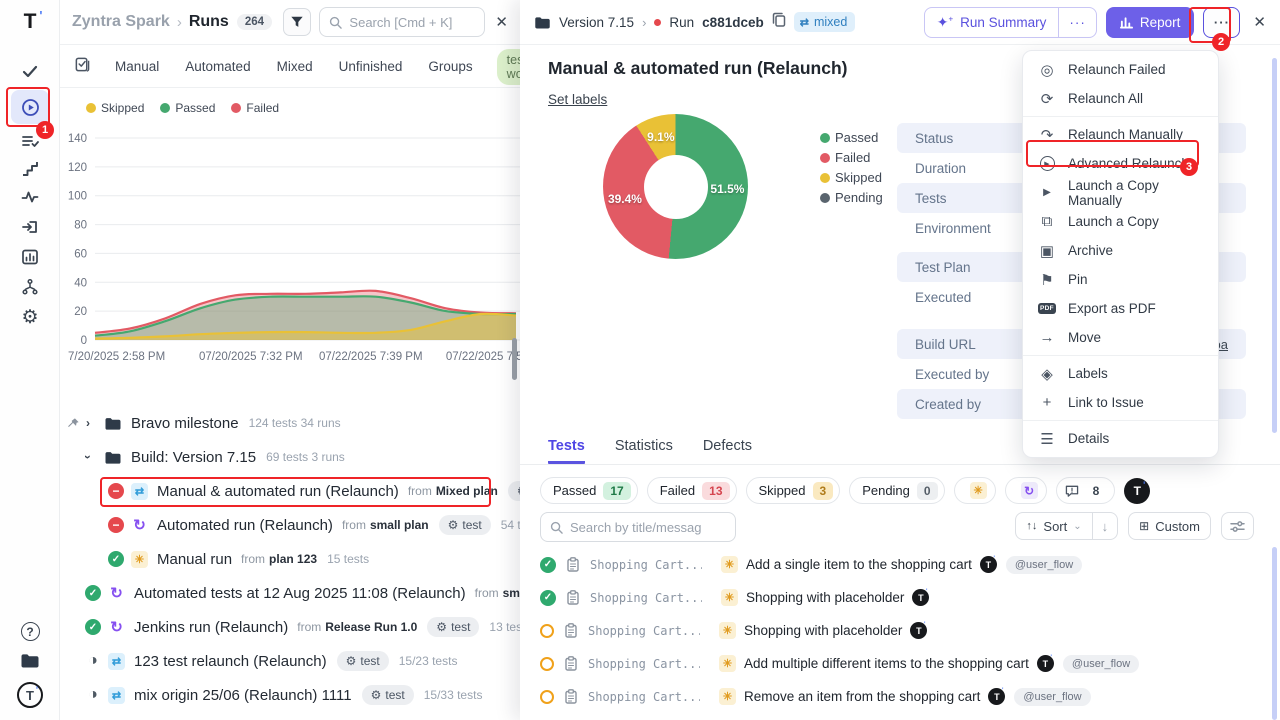 This screenshot has width=1280, height=720. I want to click on passed-status-icon: ✓, so click(548, 564).